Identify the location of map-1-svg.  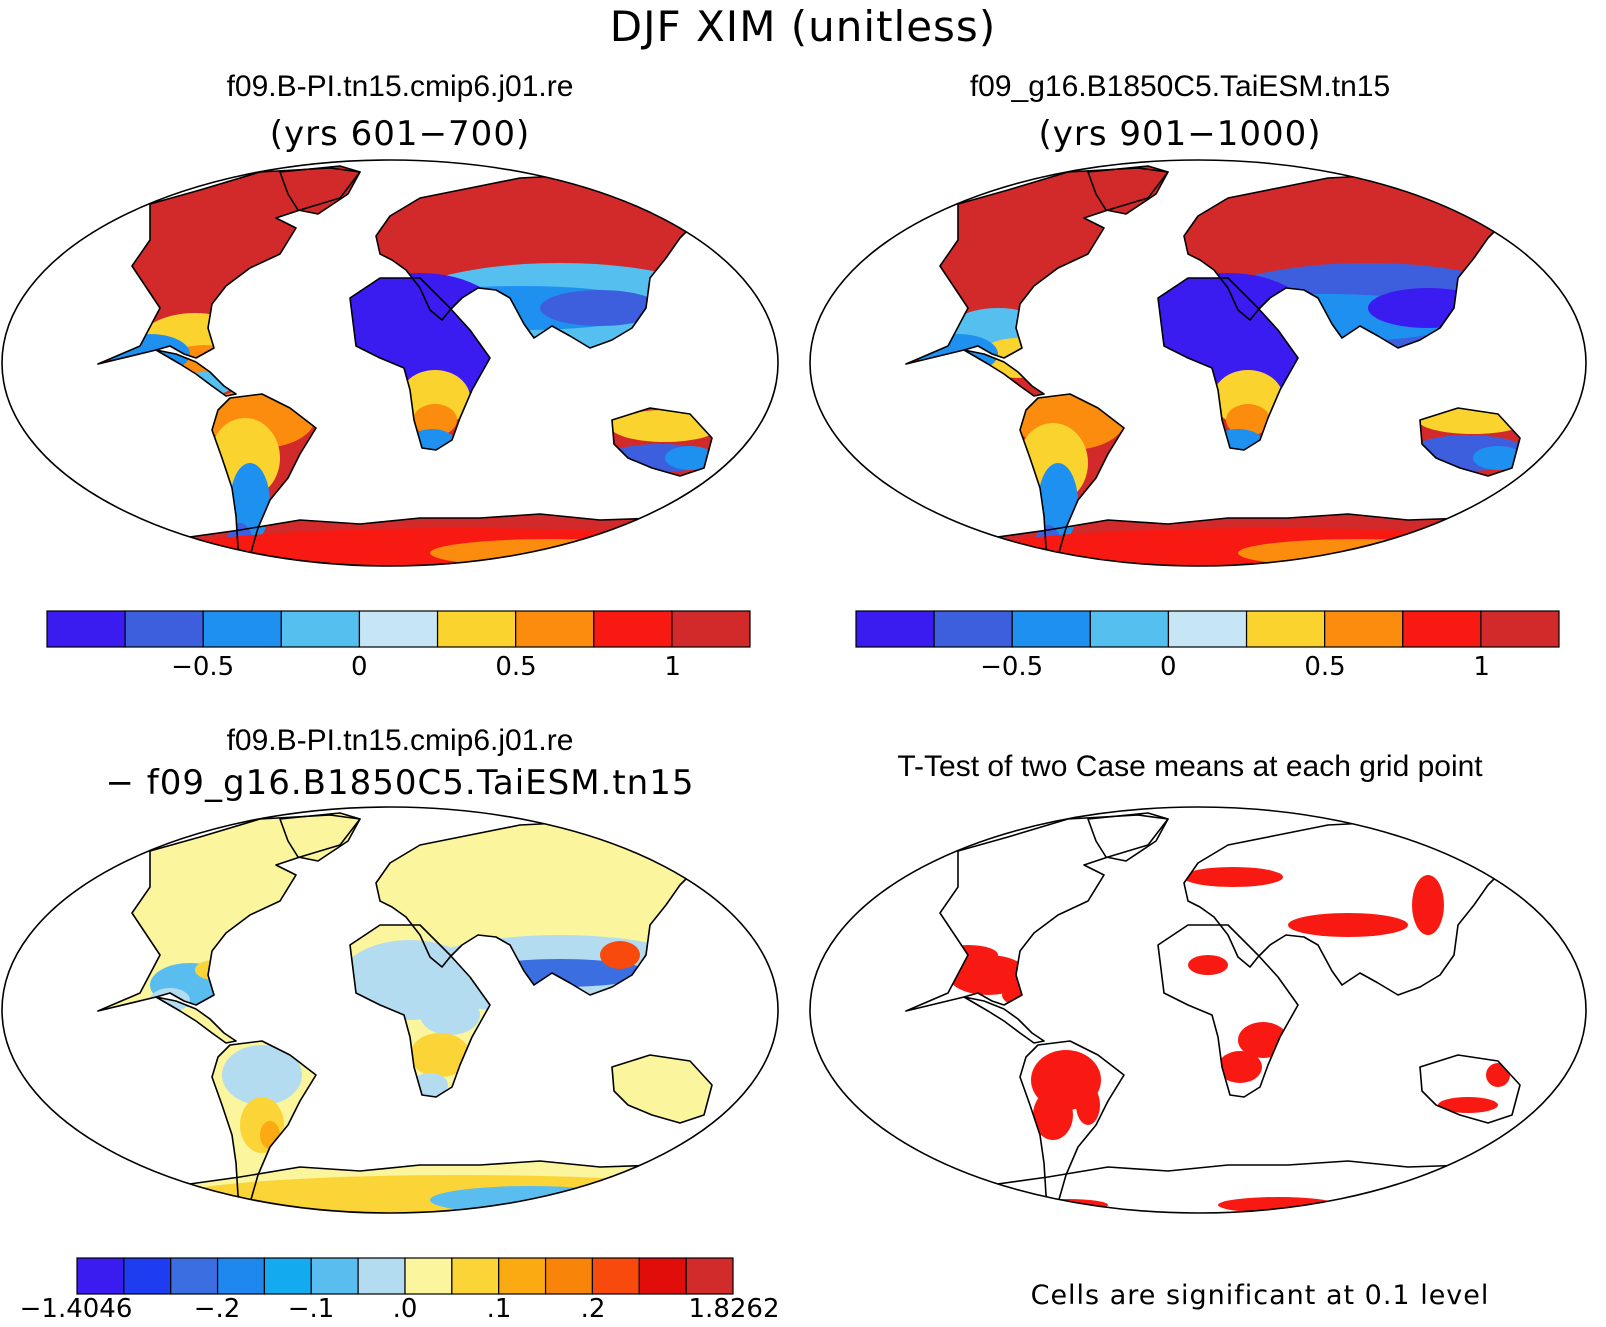
(390, 363).